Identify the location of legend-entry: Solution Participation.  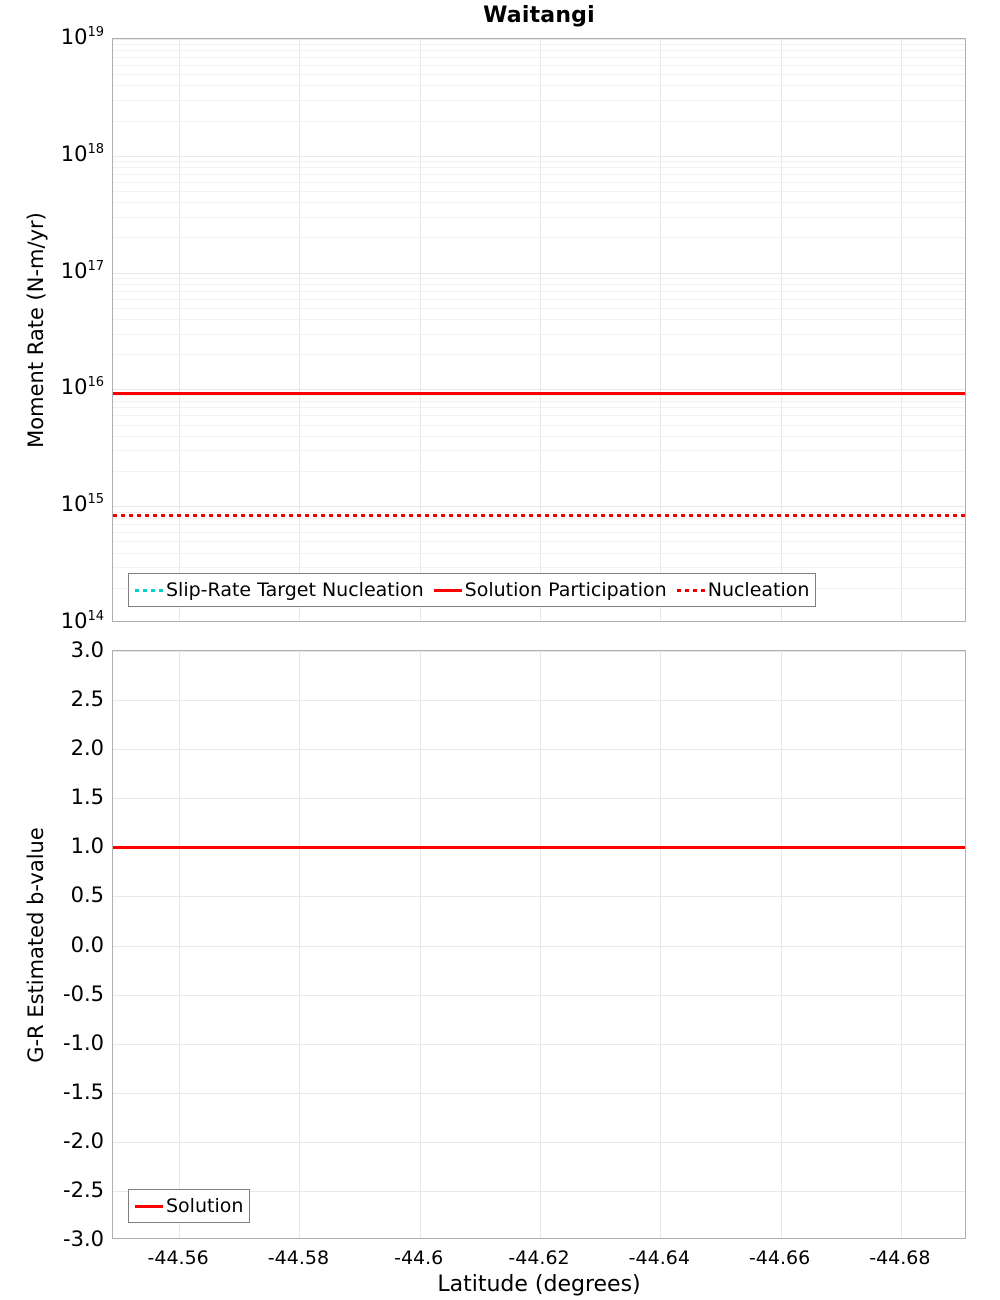
(550, 589).